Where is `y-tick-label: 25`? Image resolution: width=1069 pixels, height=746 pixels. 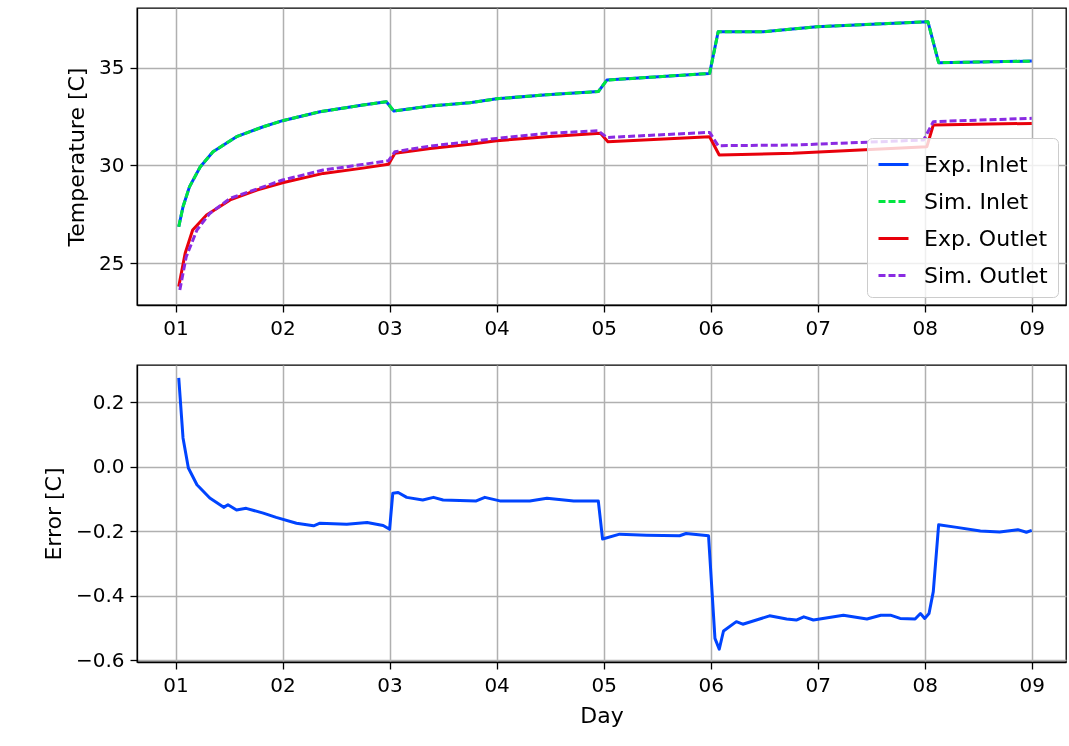 y-tick-label: 25 is located at coordinates (112, 262).